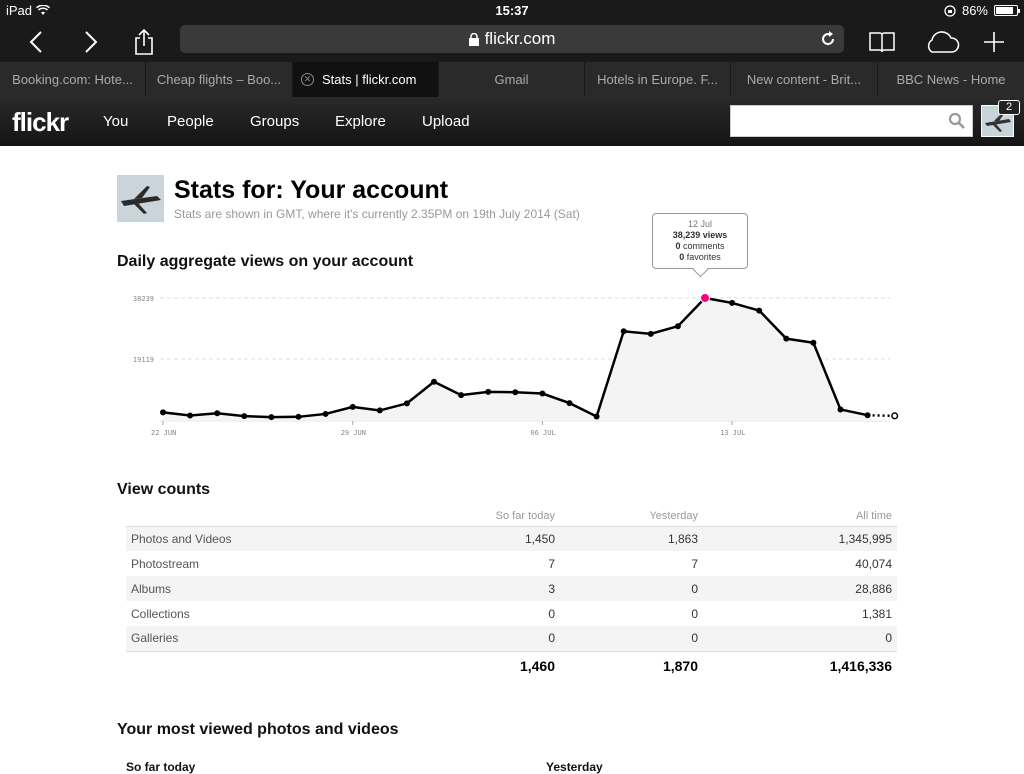  I want to click on back-button, so click(36, 42).